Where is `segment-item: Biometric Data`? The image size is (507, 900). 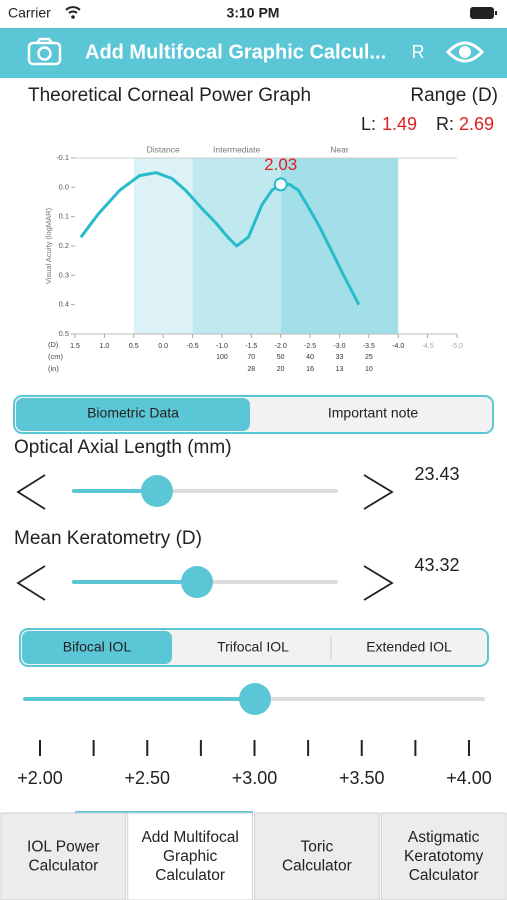 segment-item: Biometric Data is located at coordinates (133, 413).